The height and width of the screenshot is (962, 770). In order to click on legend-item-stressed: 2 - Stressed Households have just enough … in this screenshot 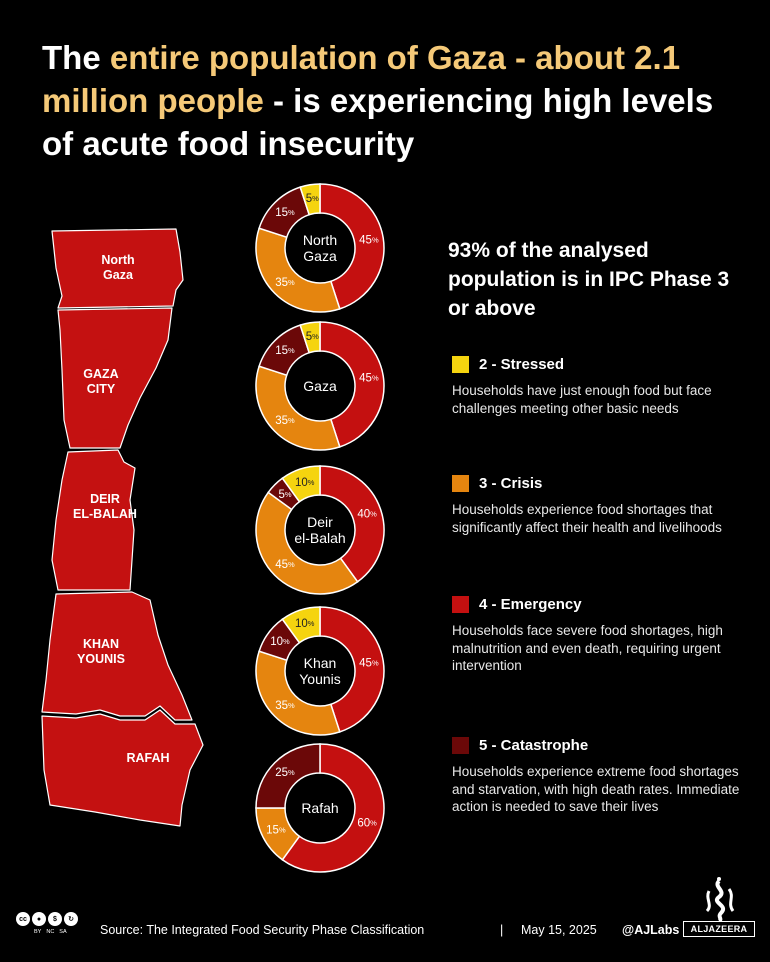, I will do `click(597, 386)`.